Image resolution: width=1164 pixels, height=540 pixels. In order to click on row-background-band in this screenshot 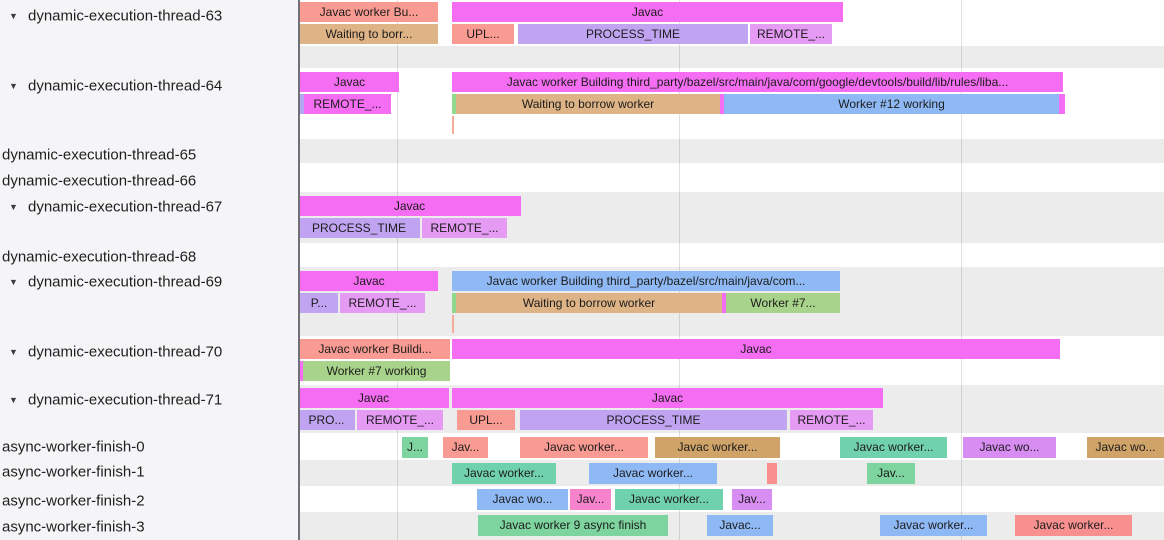, I will do `click(732, 255)`.